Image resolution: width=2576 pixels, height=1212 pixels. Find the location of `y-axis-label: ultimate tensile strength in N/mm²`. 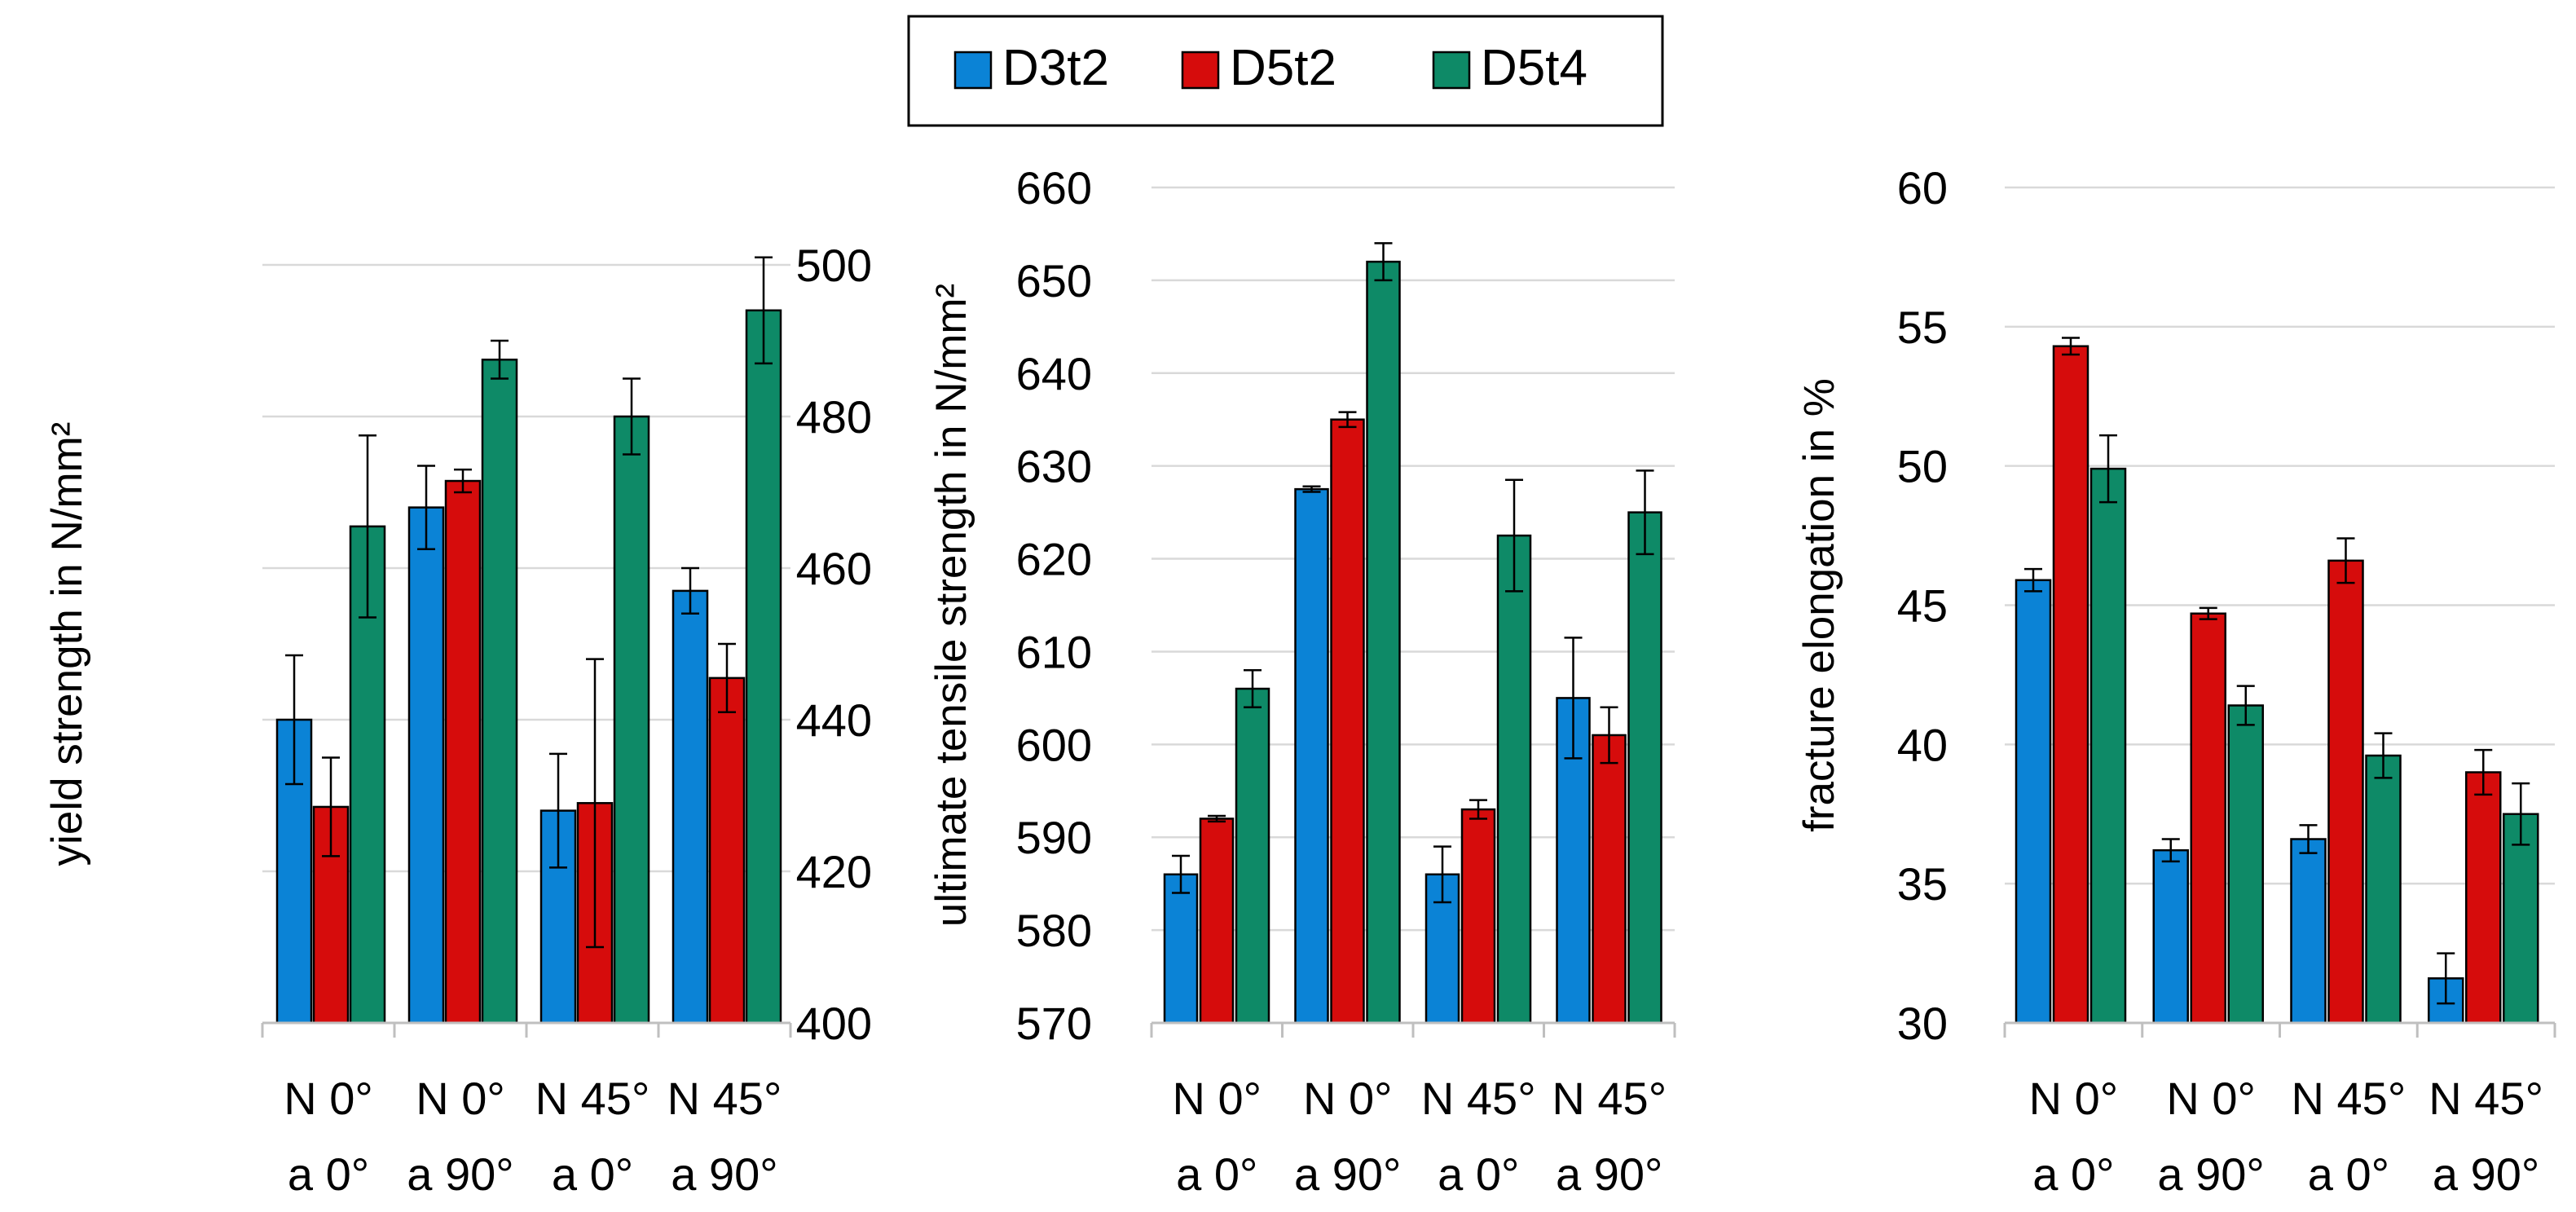

y-axis-label: ultimate tensile strength in N/mm² is located at coordinates (951, 605).